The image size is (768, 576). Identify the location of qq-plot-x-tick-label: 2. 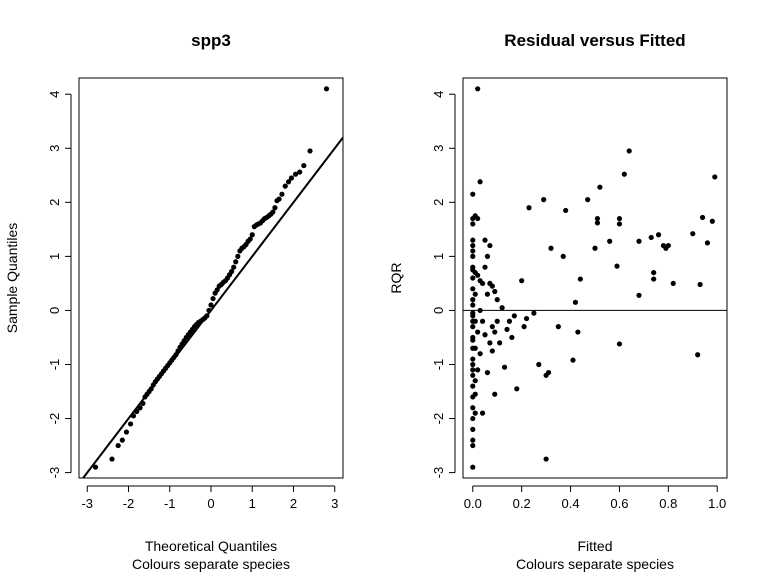
(293, 503).